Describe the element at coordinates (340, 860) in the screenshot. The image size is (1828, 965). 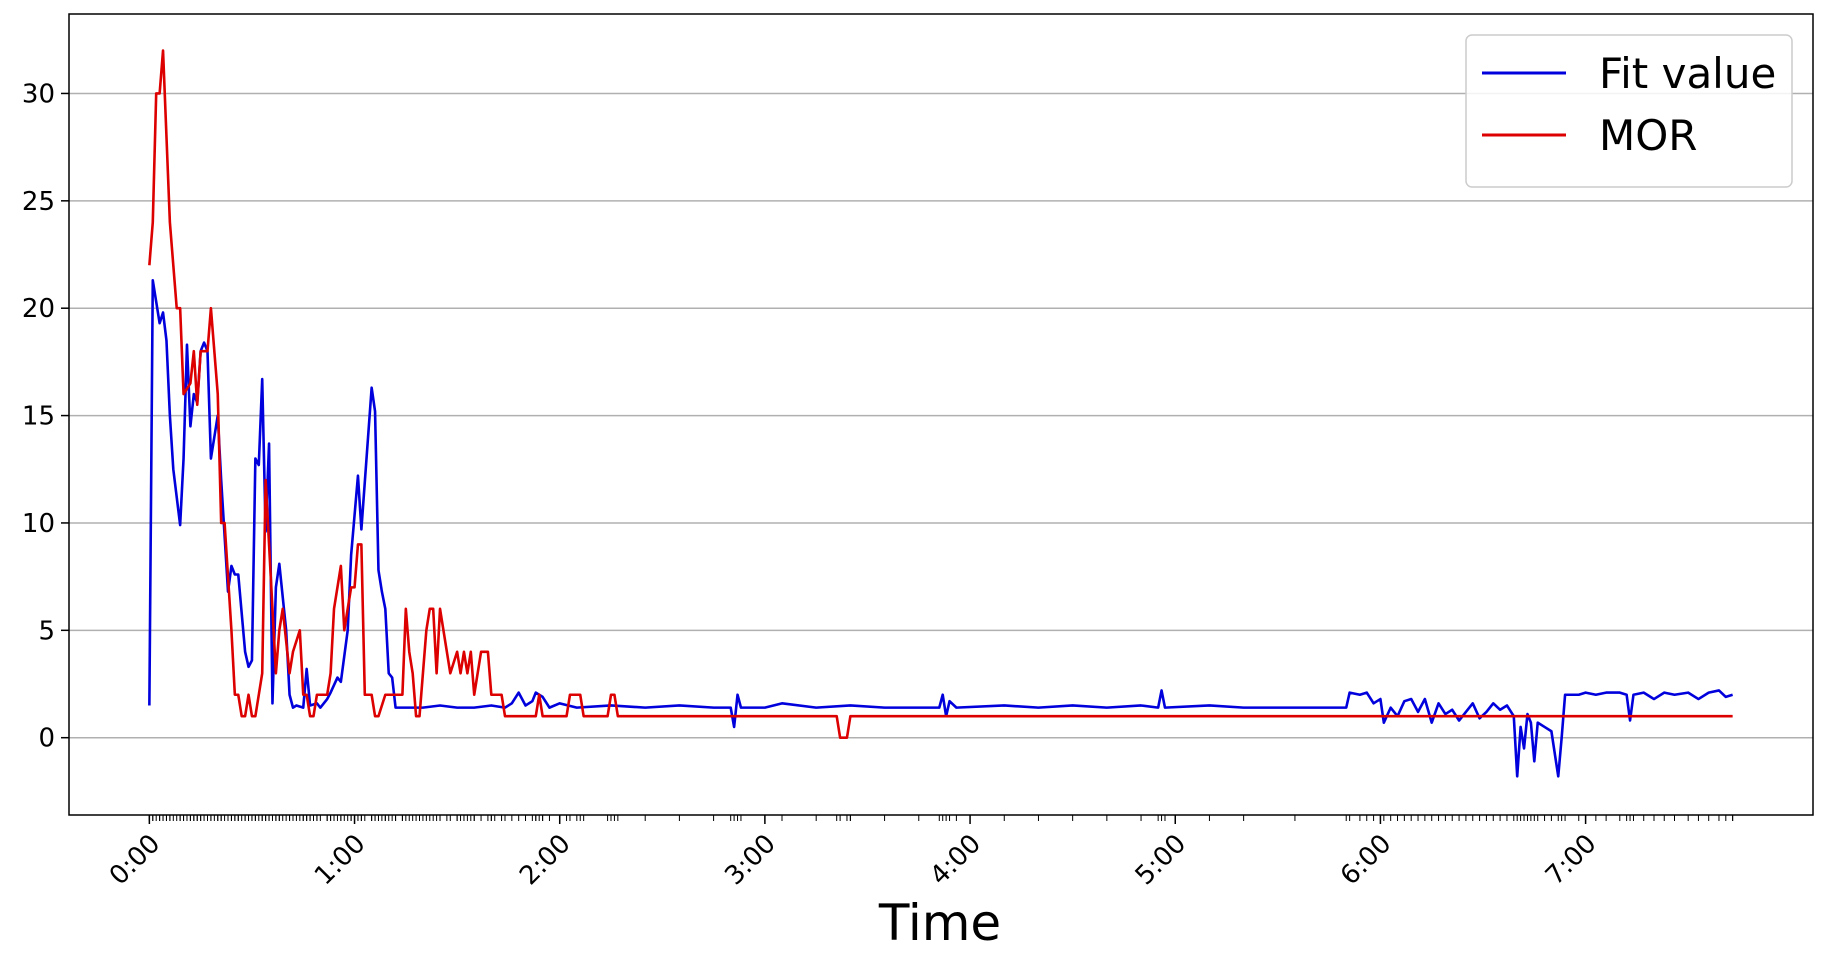
I see `x-tick-label: 1:00` at that location.